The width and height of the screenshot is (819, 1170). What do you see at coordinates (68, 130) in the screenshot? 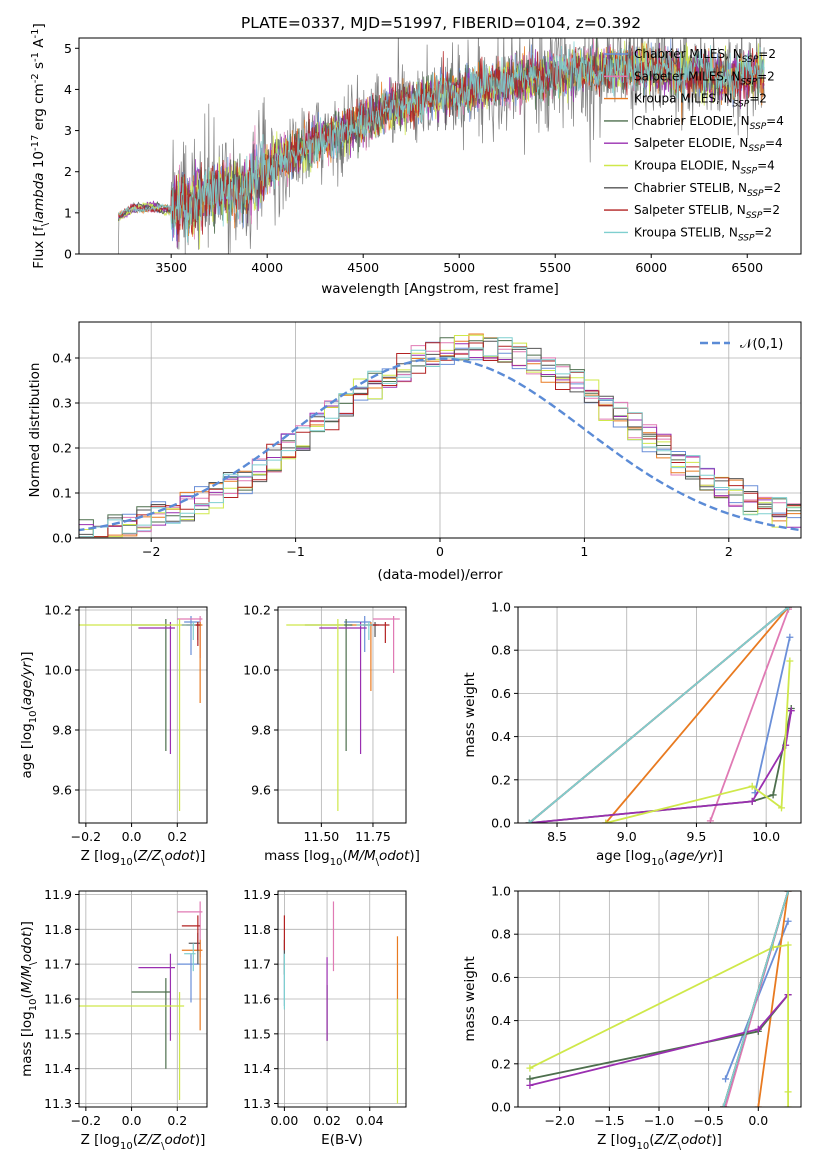
I see `y-tick-label: 3` at bounding box center [68, 130].